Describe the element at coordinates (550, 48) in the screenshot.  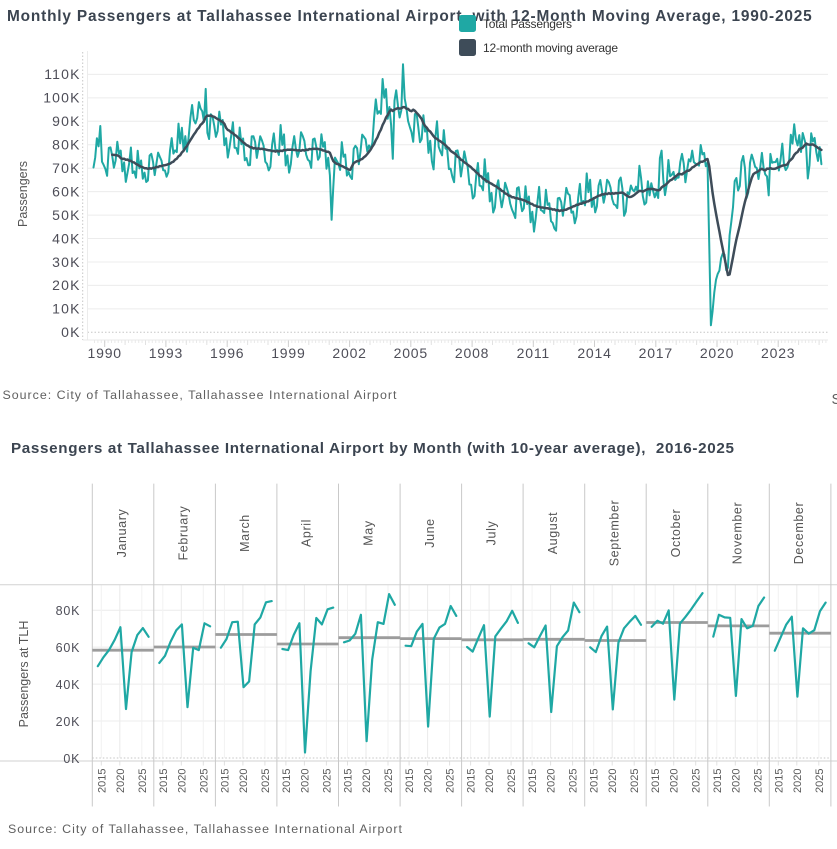
I see `svg-text: 12-month moving average` at that location.